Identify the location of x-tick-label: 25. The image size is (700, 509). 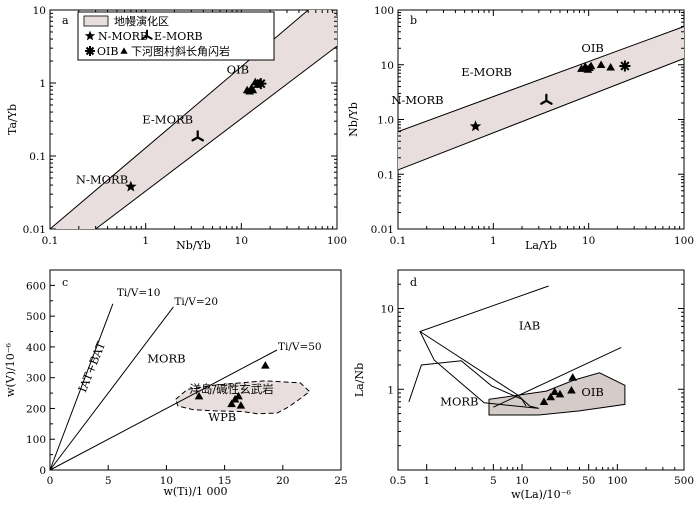
(340, 481).